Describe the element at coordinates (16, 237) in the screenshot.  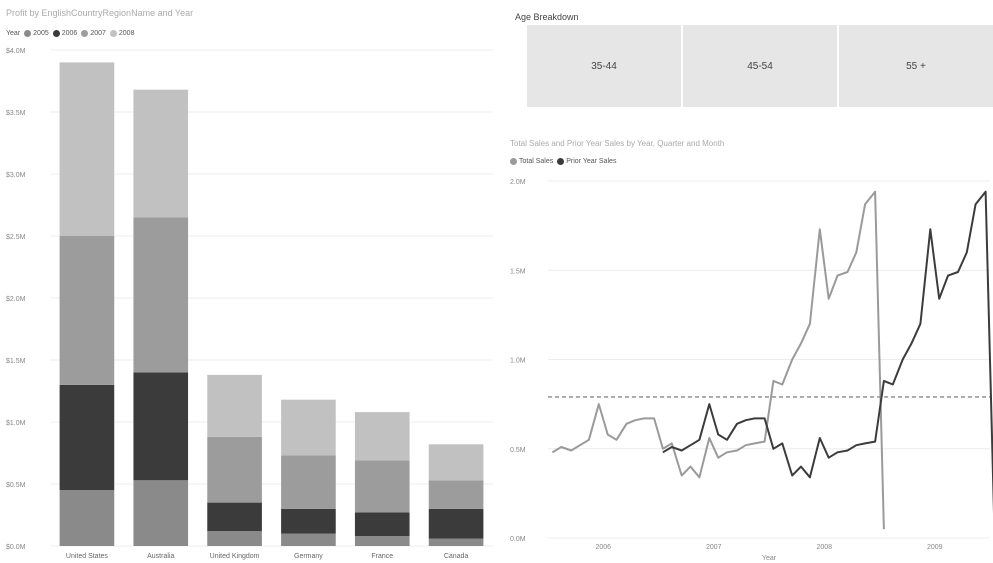
I see `y-tick-label: $2.5M` at that location.